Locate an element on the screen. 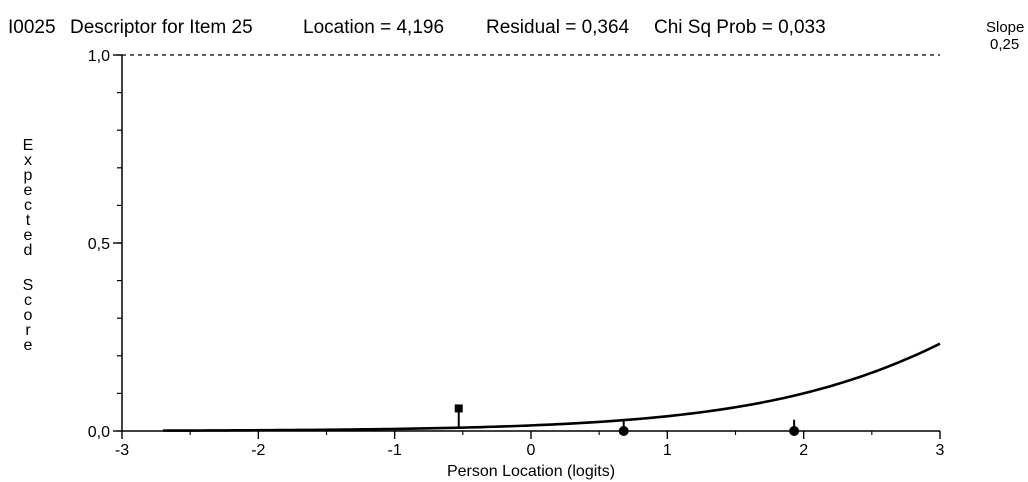 This screenshot has width=1028, height=482. y-tick-label: 0,5 is located at coordinates (99, 244).